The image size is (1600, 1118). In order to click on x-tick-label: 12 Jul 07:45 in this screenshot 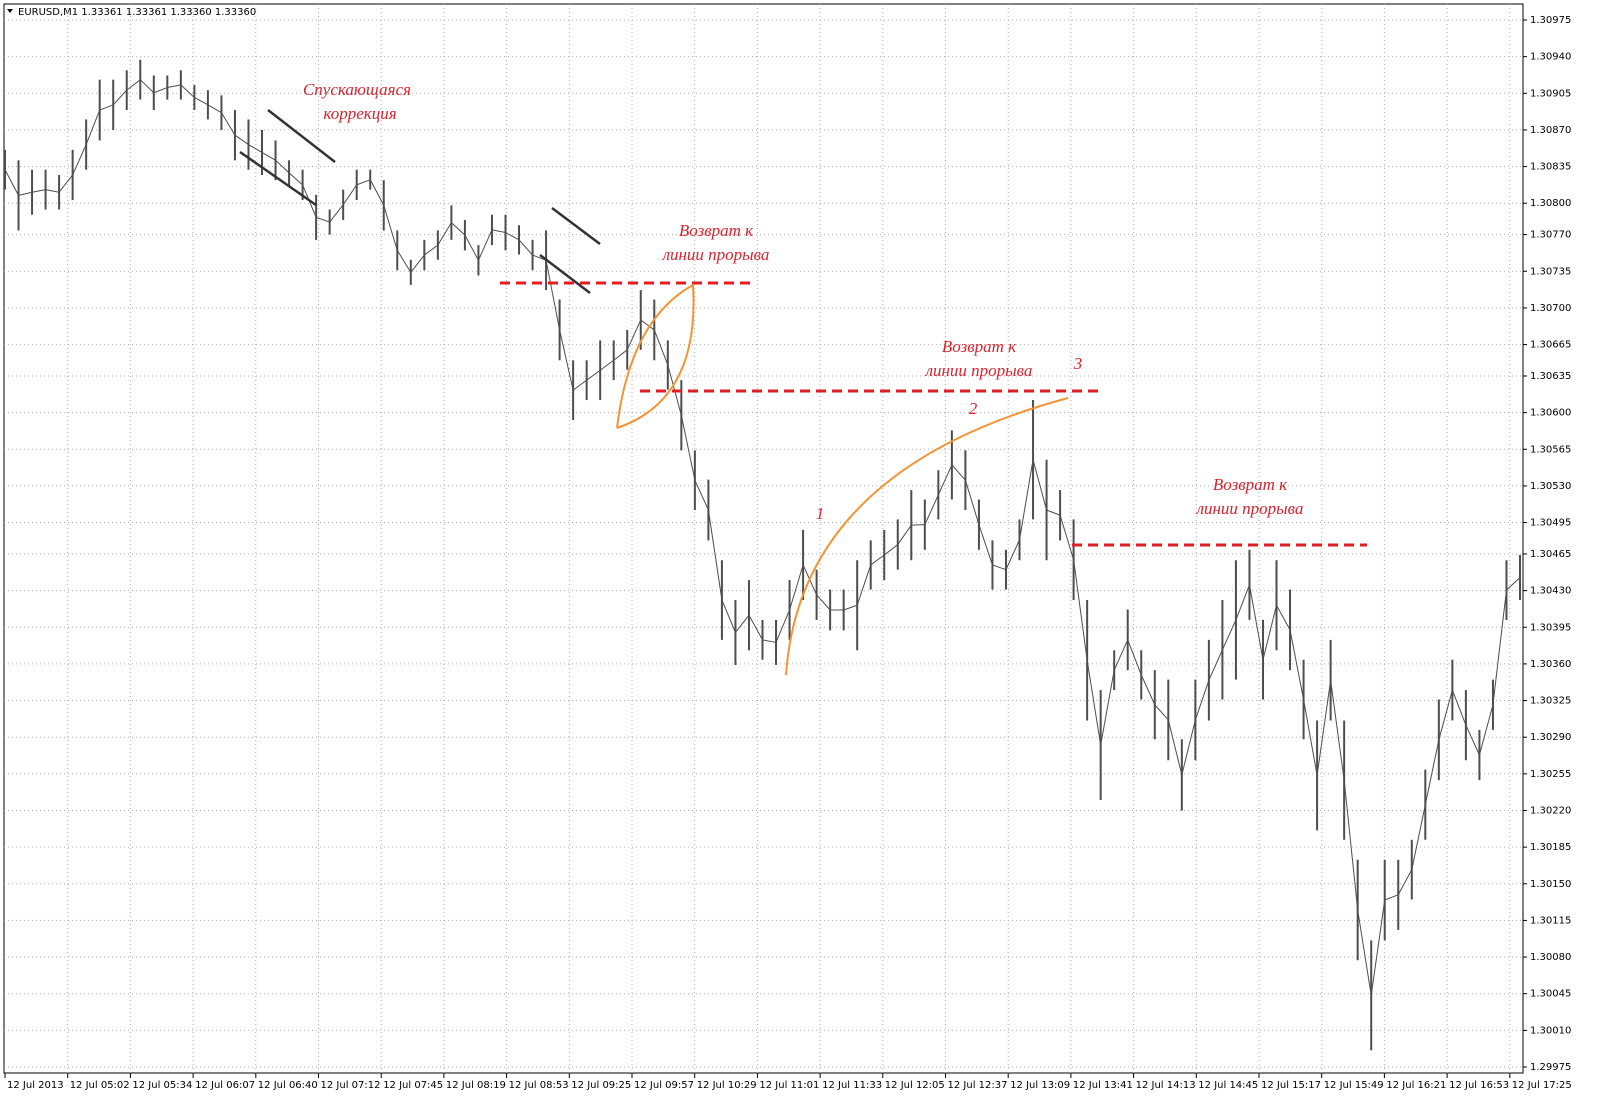, I will do `click(413, 1085)`.